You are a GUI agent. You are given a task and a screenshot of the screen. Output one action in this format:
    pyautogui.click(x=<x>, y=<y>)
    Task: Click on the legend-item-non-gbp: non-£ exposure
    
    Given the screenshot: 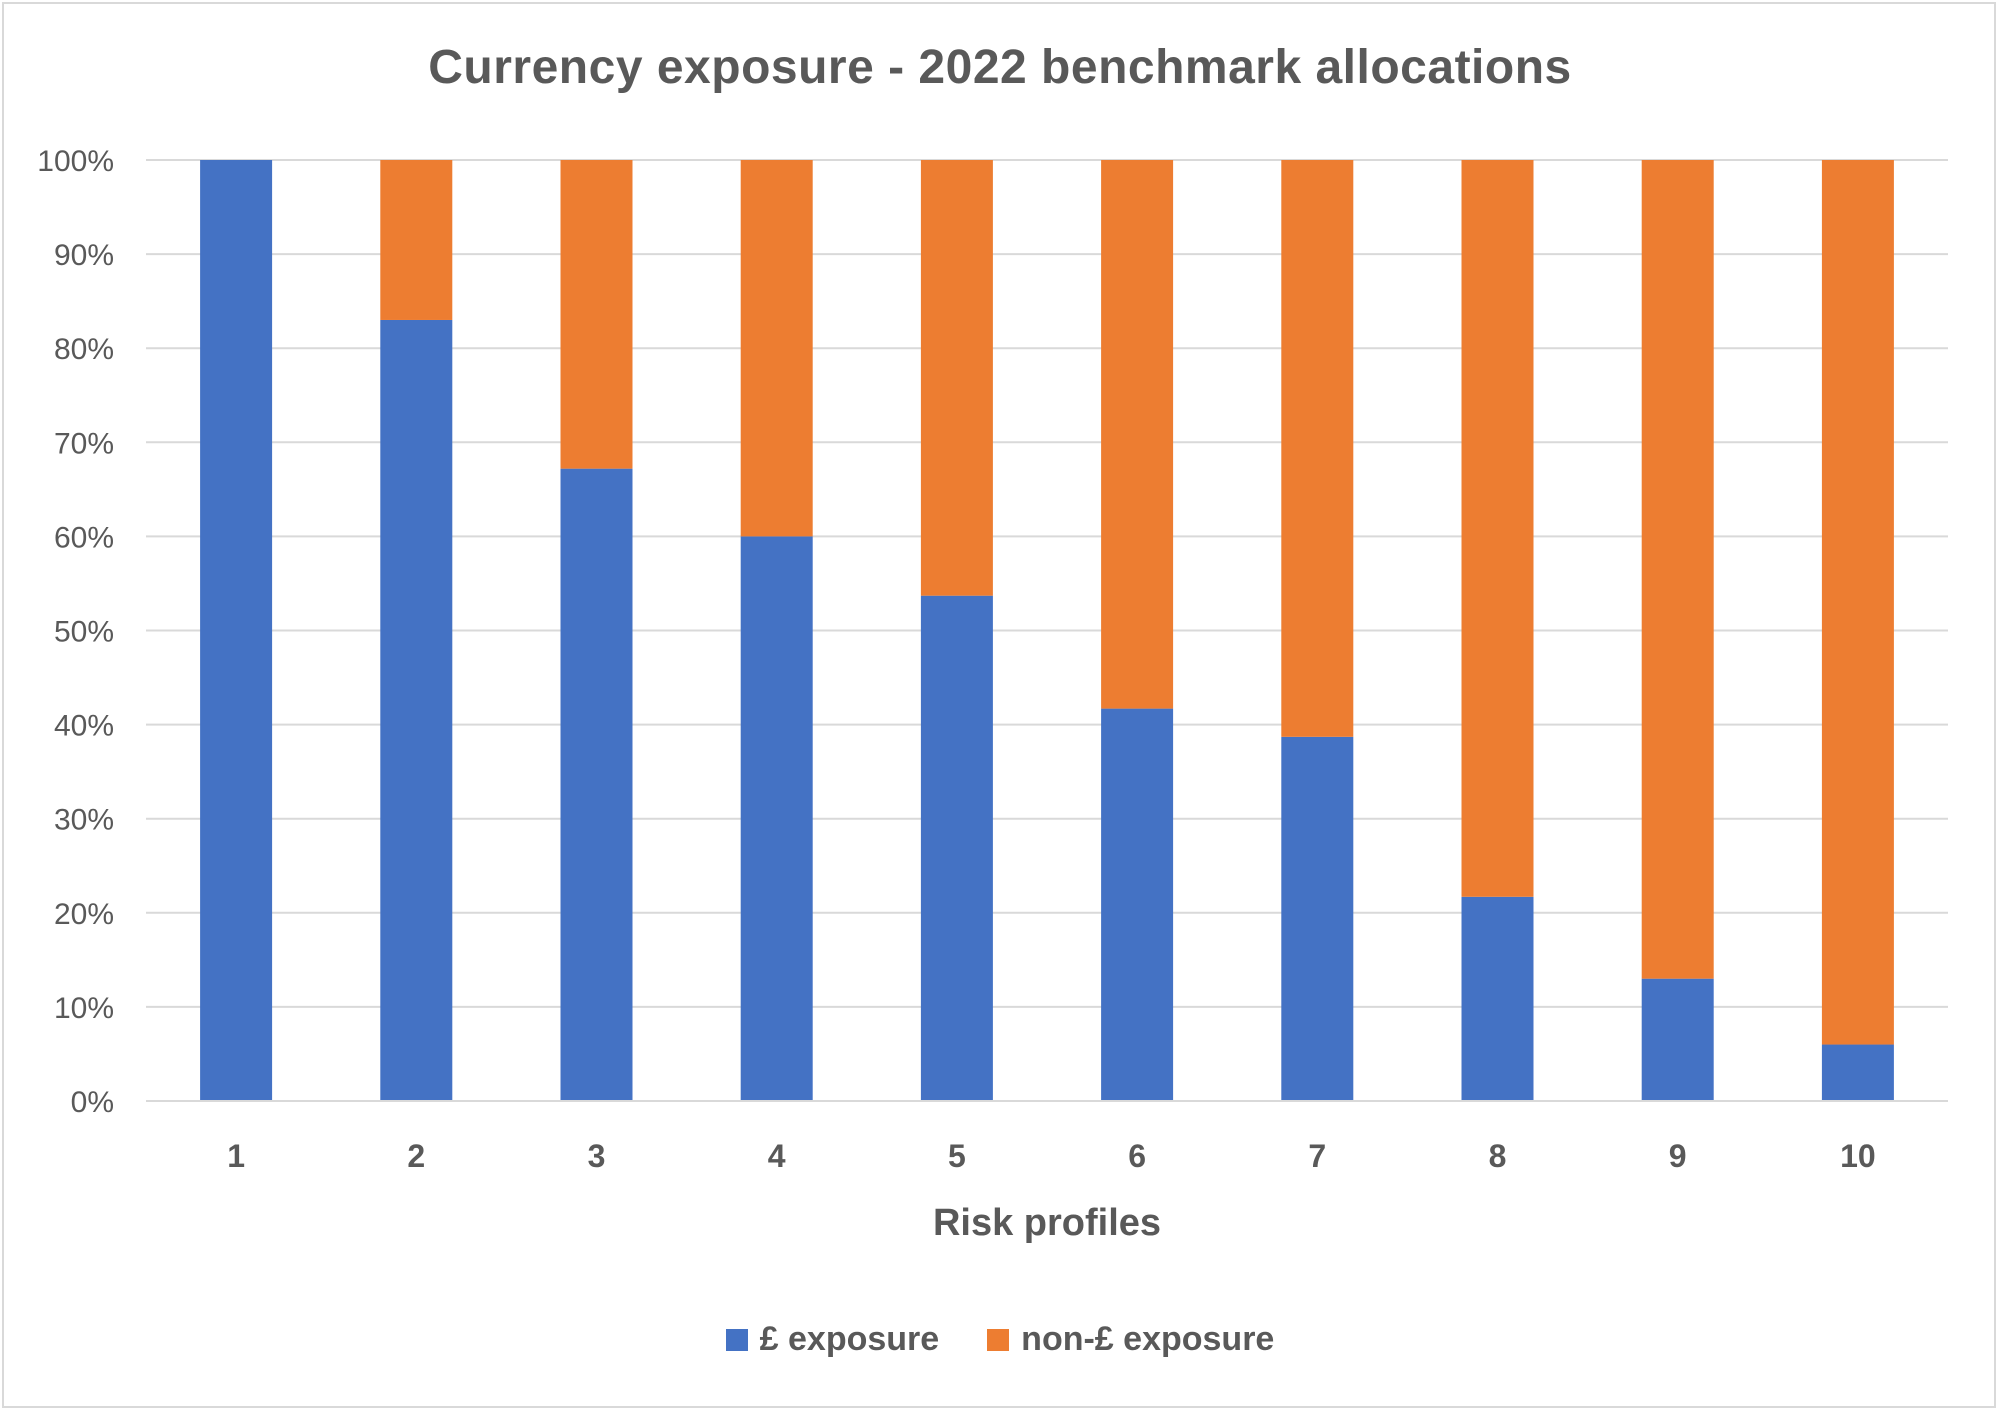 What is the action you would take?
    pyautogui.click(x=1130, y=1339)
    